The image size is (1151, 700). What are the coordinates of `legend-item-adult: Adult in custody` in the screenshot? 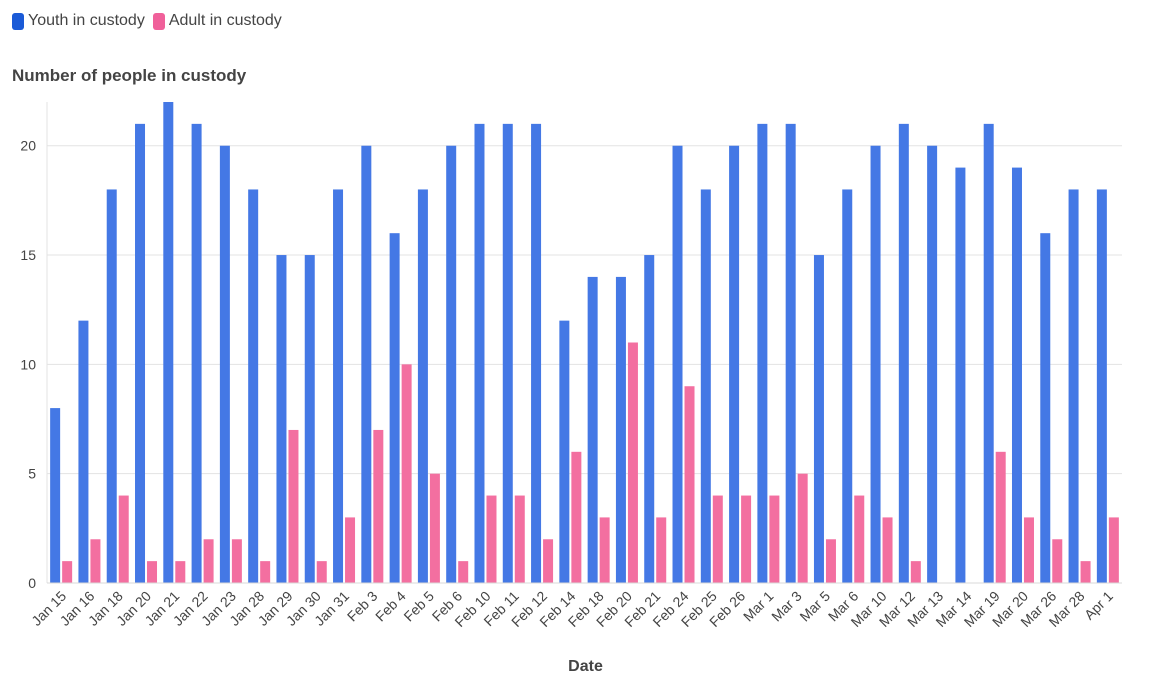 It's located at (217, 21).